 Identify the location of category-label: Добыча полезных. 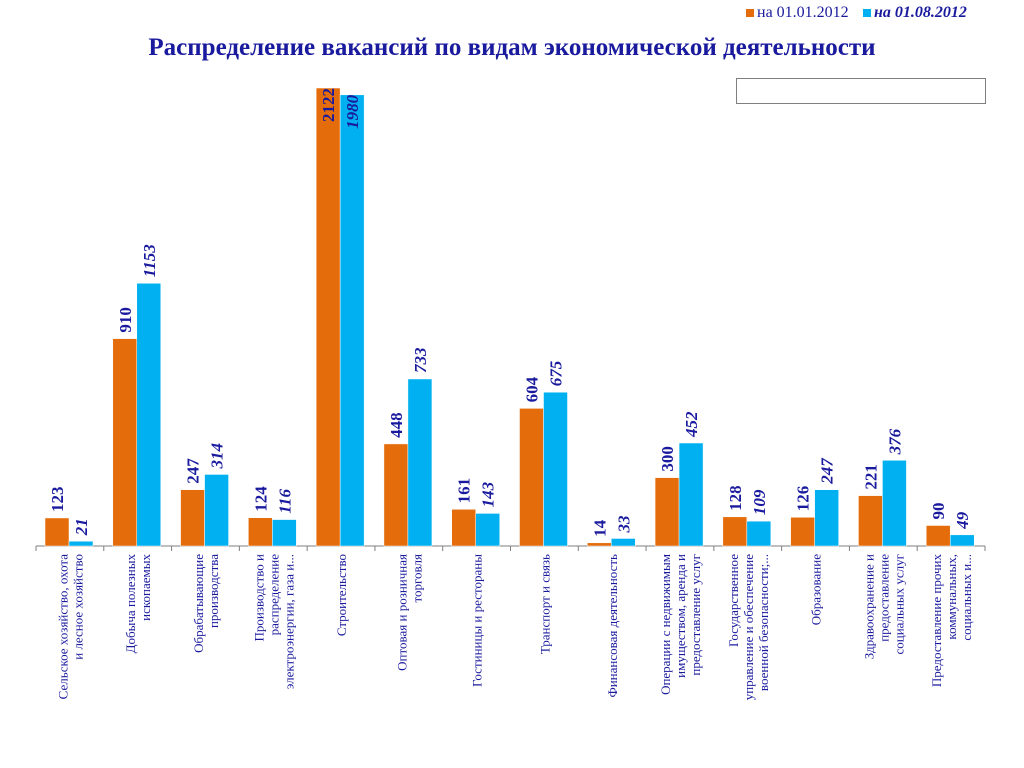
(130, 604).